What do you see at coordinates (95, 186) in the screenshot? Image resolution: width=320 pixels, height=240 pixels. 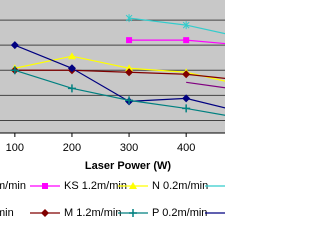 I see `legend-label: KS 1.2m/min` at bounding box center [95, 186].